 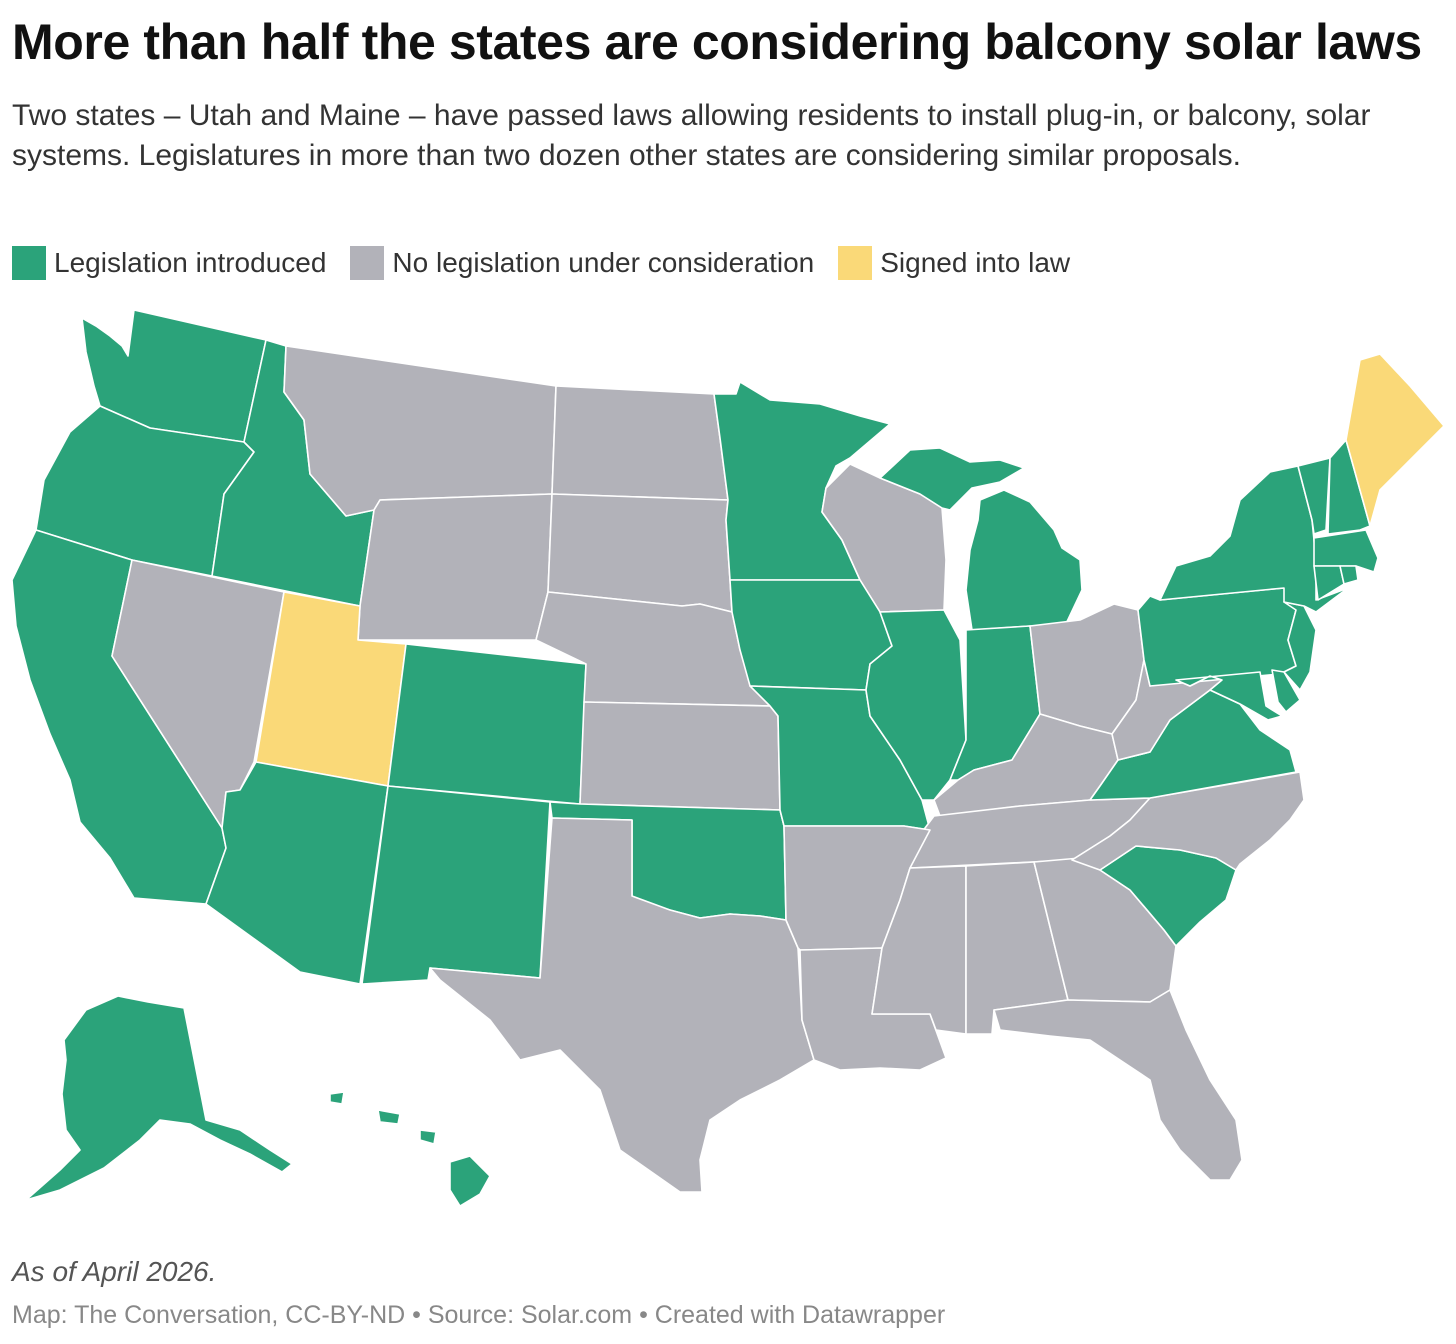 What do you see at coordinates (159, 1098) in the screenshot?
I see `state-alaska` at bounding box center [159, 1098].